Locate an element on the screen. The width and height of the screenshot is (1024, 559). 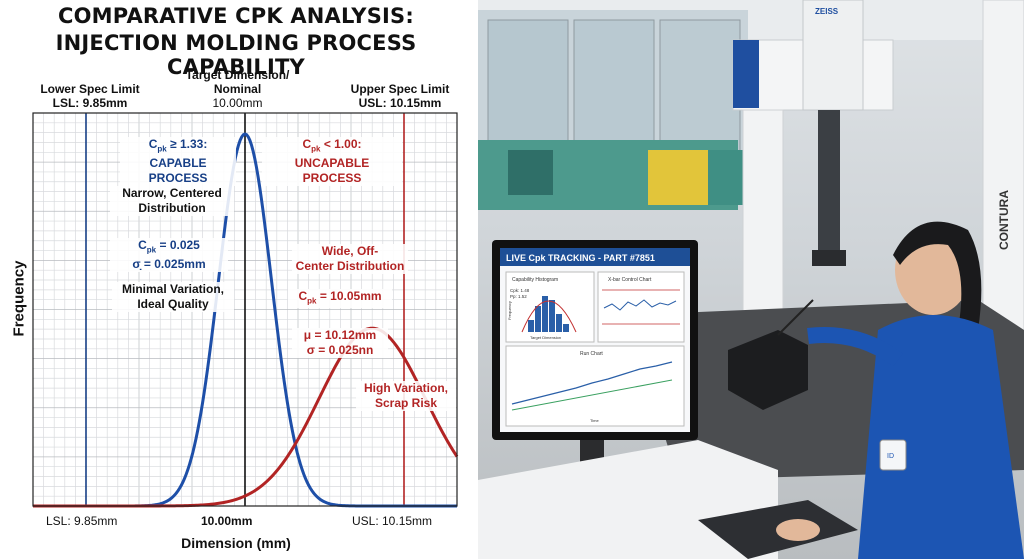
usl-header-title: Upper Spec Limit is located at coordinates (400, 89).